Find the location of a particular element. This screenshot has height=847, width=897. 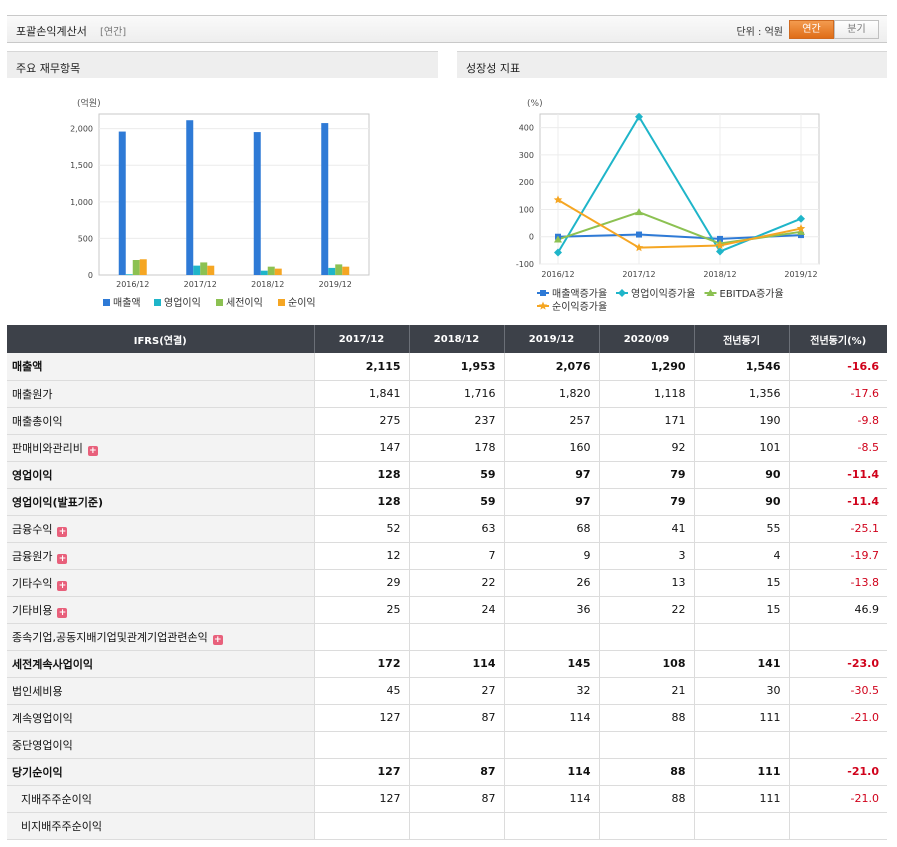

bar-legend-swatch is located at coordinates (281, 302).